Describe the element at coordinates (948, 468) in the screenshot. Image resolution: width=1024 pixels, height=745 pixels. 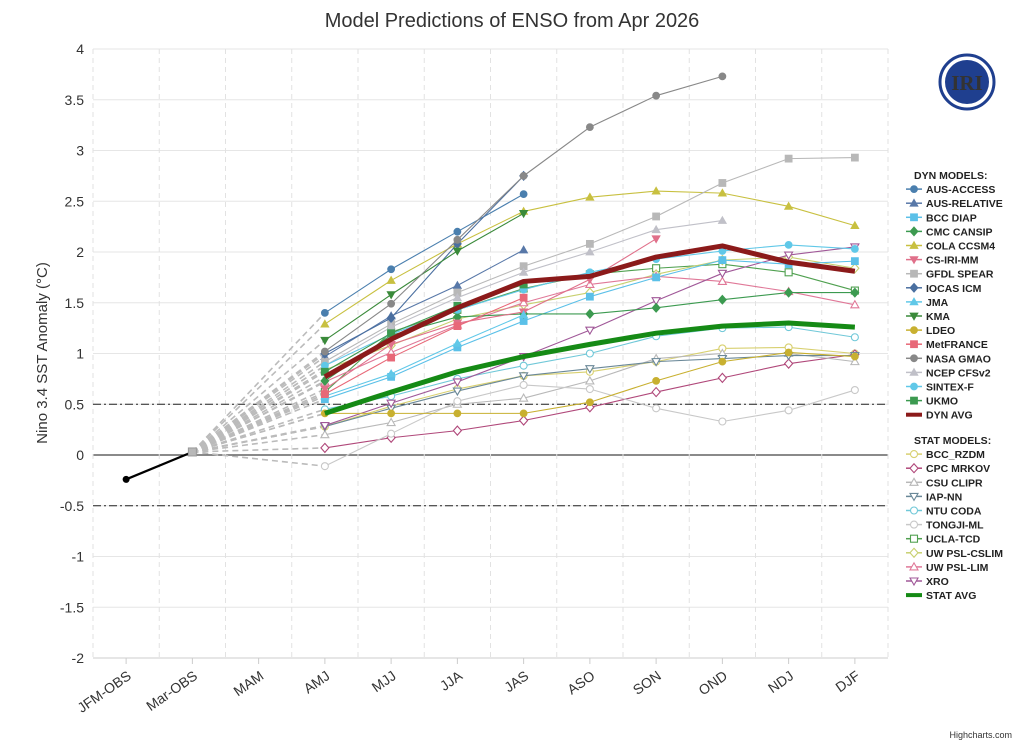
I see `legend-item-cpc-mrkov: CPC MRKOV` at that location.